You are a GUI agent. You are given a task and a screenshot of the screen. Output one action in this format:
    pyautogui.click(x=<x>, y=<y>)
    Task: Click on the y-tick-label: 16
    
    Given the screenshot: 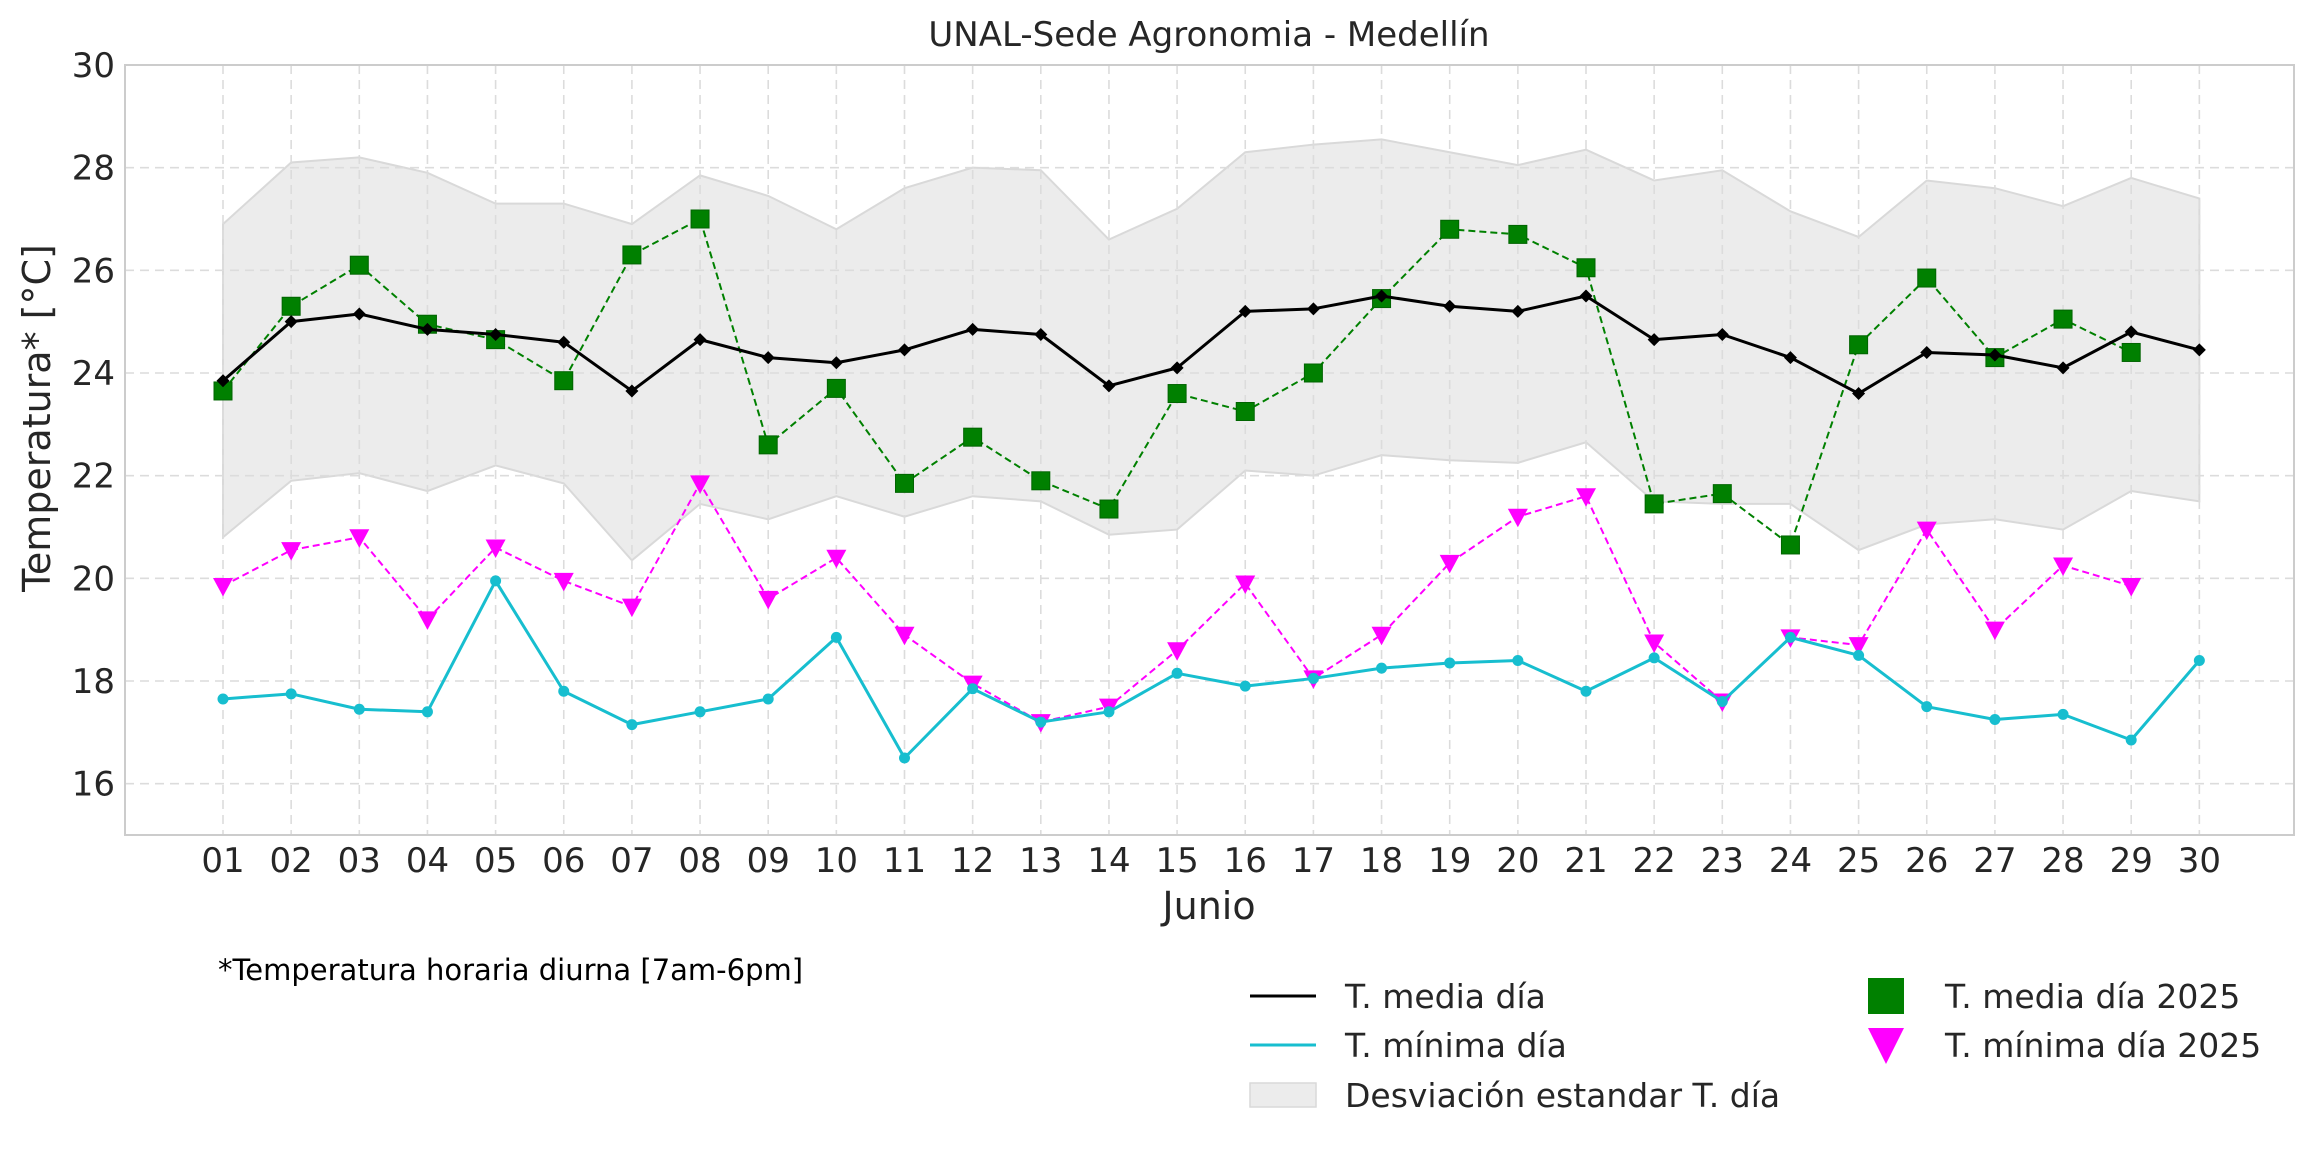 What is the action you would take?
    pyautogui.click(x=93, y=785)
    